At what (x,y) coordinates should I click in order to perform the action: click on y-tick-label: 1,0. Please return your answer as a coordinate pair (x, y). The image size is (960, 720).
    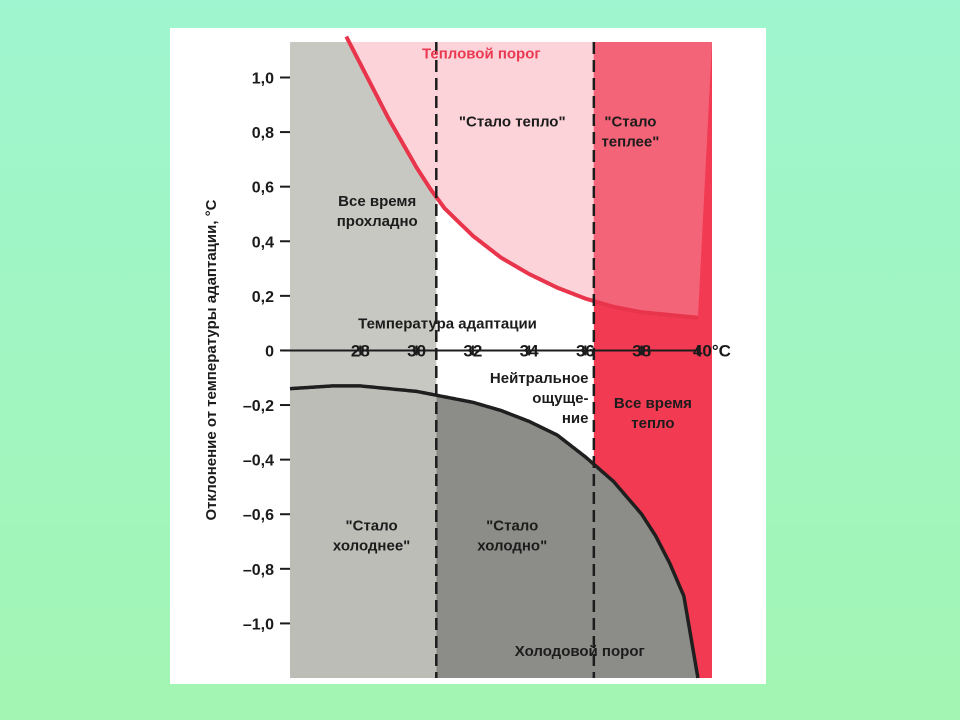
    Looking at the image, I should click on (263, 78).